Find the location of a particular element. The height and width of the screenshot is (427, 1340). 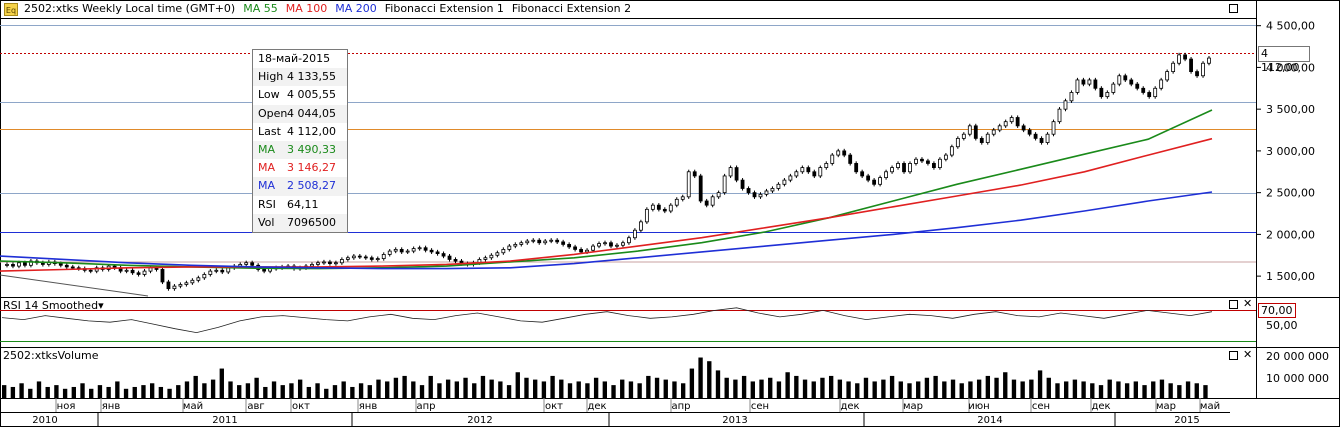

y-tick-label: 2 500,00 is located at coordinates (1290, 193).